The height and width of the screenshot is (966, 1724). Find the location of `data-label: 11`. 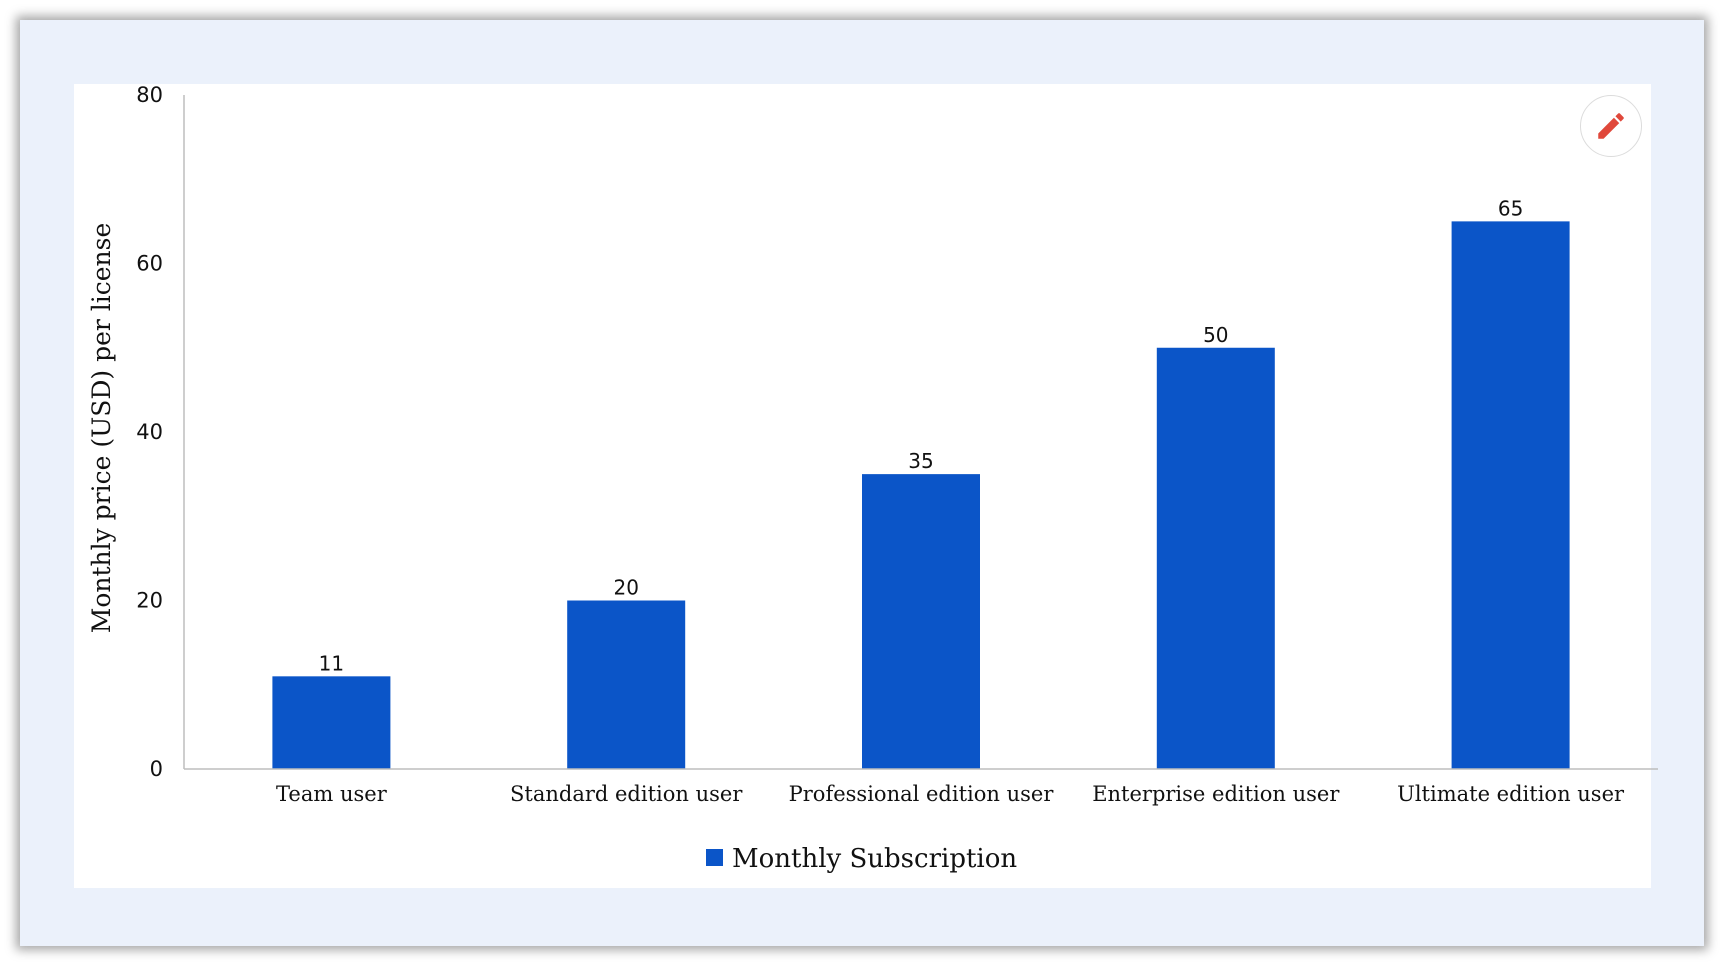

data-label: 11 is located at coordinates (331, 663).